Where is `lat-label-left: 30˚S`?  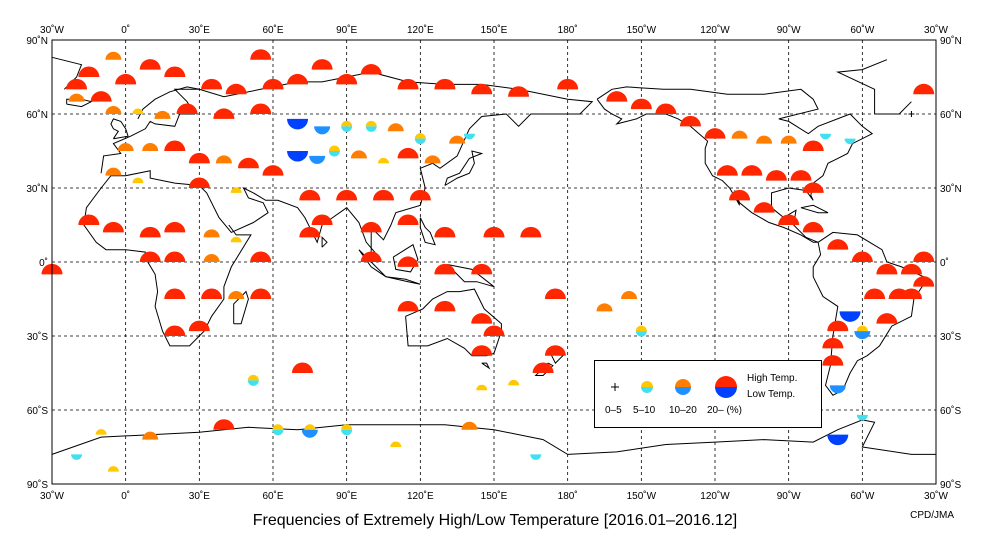
lat-label-left: 30˚S is located at coordinates (37, 337).